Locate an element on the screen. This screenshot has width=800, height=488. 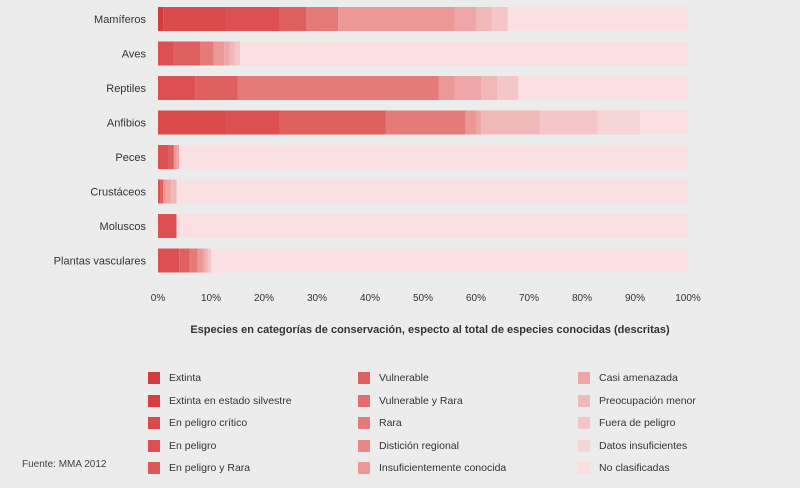
category-label: Anfibios is located at coordinates (127, 124).